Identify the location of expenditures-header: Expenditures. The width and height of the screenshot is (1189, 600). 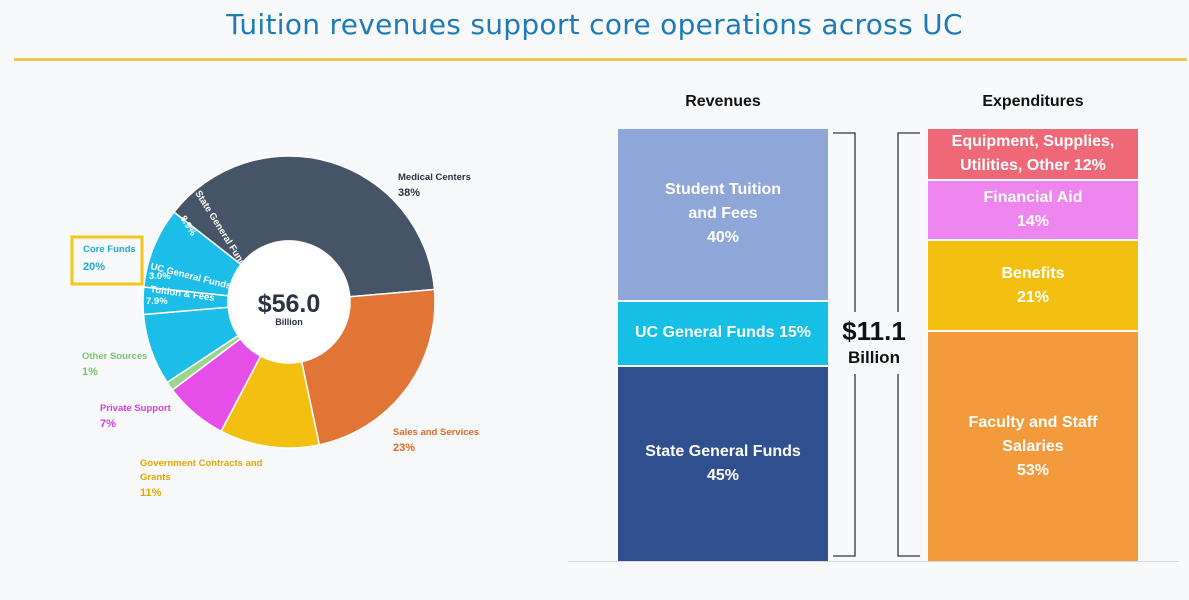
(1033, 101).